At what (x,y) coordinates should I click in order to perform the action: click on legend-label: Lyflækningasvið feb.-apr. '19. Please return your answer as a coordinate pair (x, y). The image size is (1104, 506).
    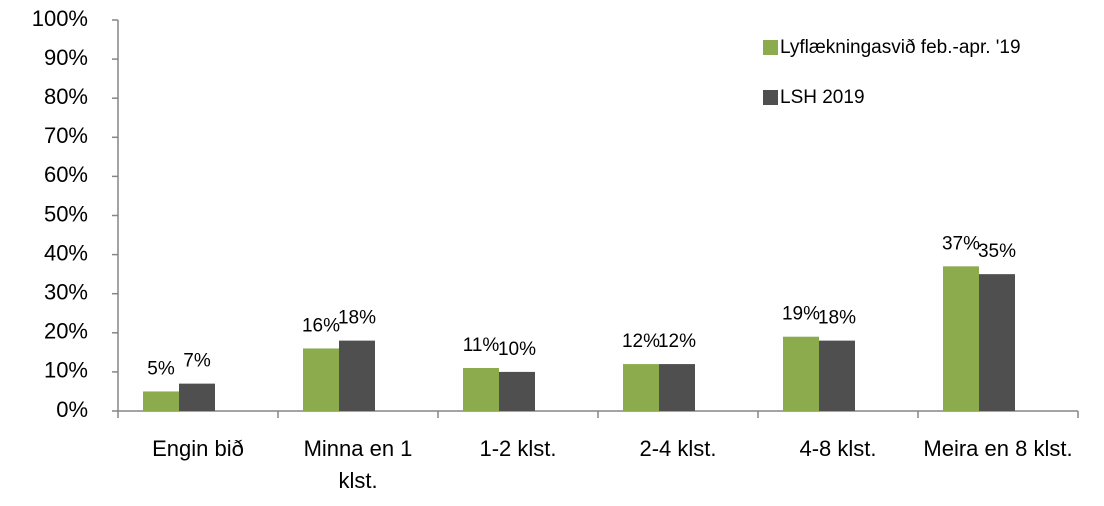
    Looking at the image, I should click on (900, 47).